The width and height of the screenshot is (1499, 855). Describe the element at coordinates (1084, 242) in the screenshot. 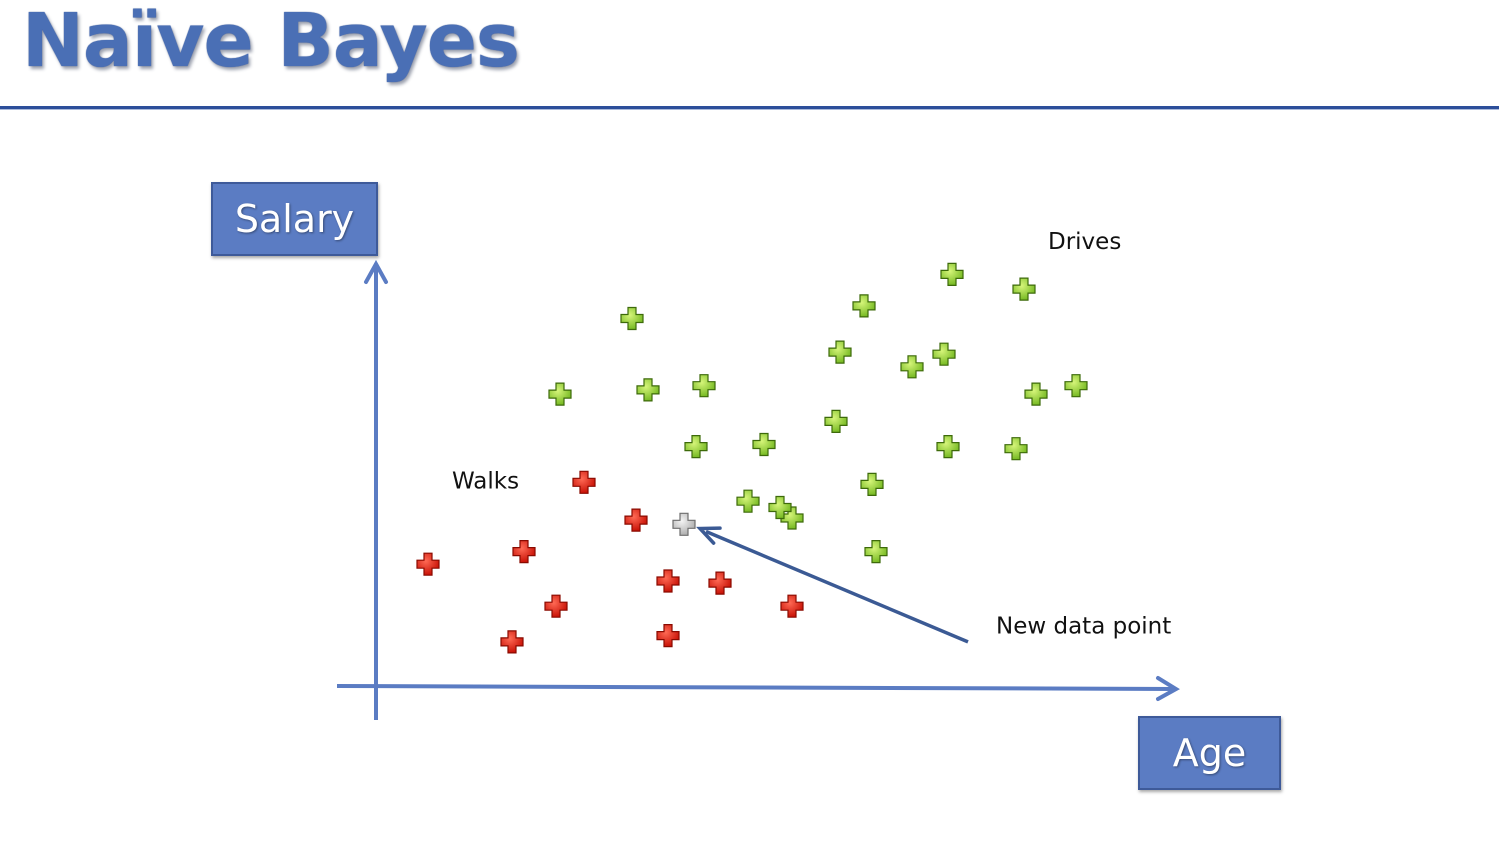

I see `annotation-drives: Drives` at that location.